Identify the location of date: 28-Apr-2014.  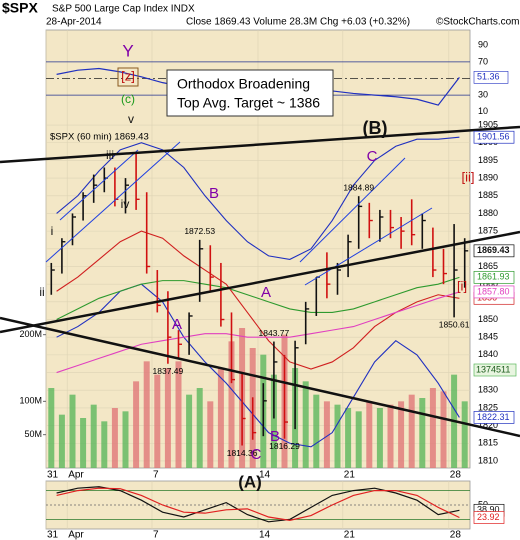
(74, 22).